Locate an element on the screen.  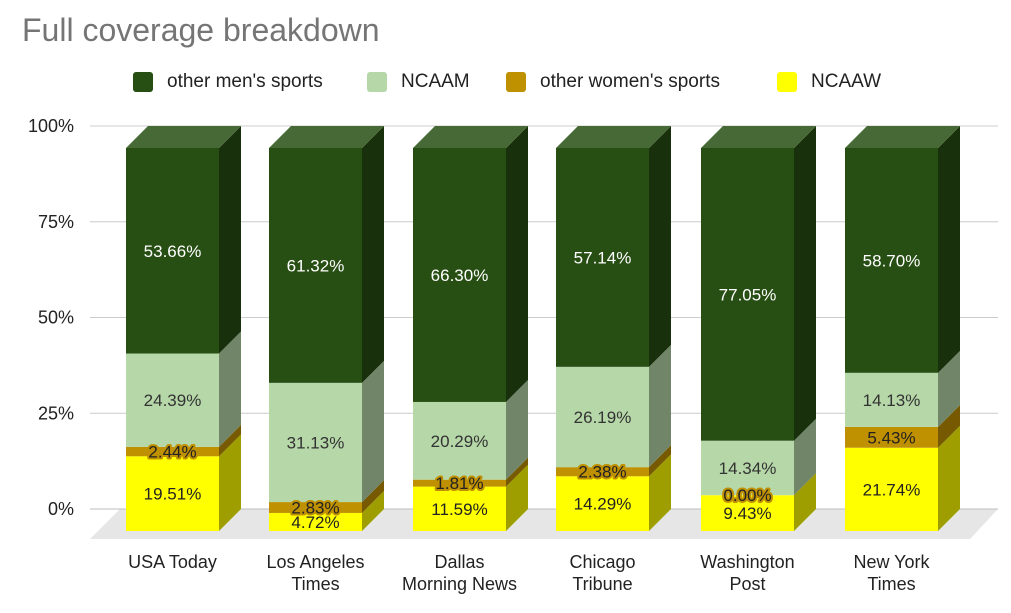
data-label: 61.32% is located at coordinates (316, 265).